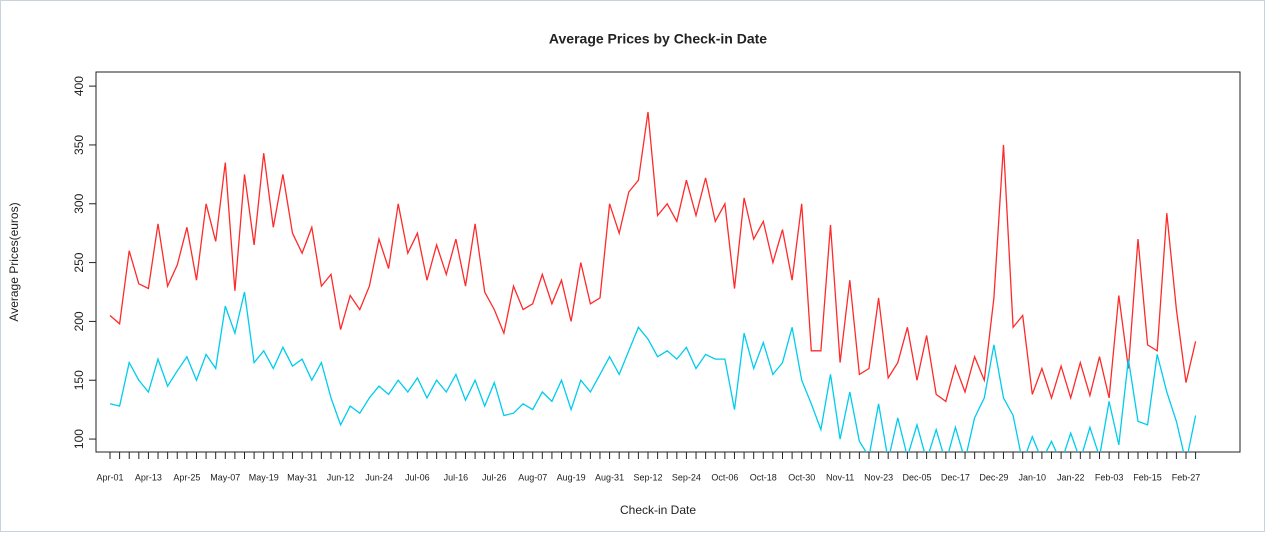 The width and height of the screenshot is (1265, 537). I want to click on y-tick-label: 400, so click(79, 86).